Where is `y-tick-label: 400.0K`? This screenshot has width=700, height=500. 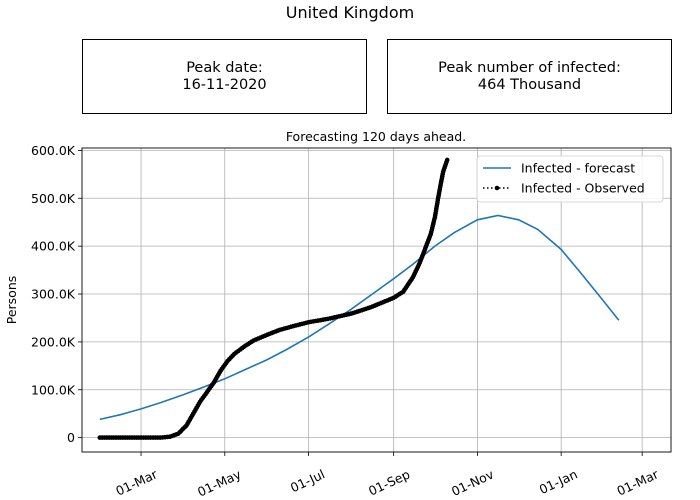
y-tick-label: 400.0K is located at coordinates (53, 246).